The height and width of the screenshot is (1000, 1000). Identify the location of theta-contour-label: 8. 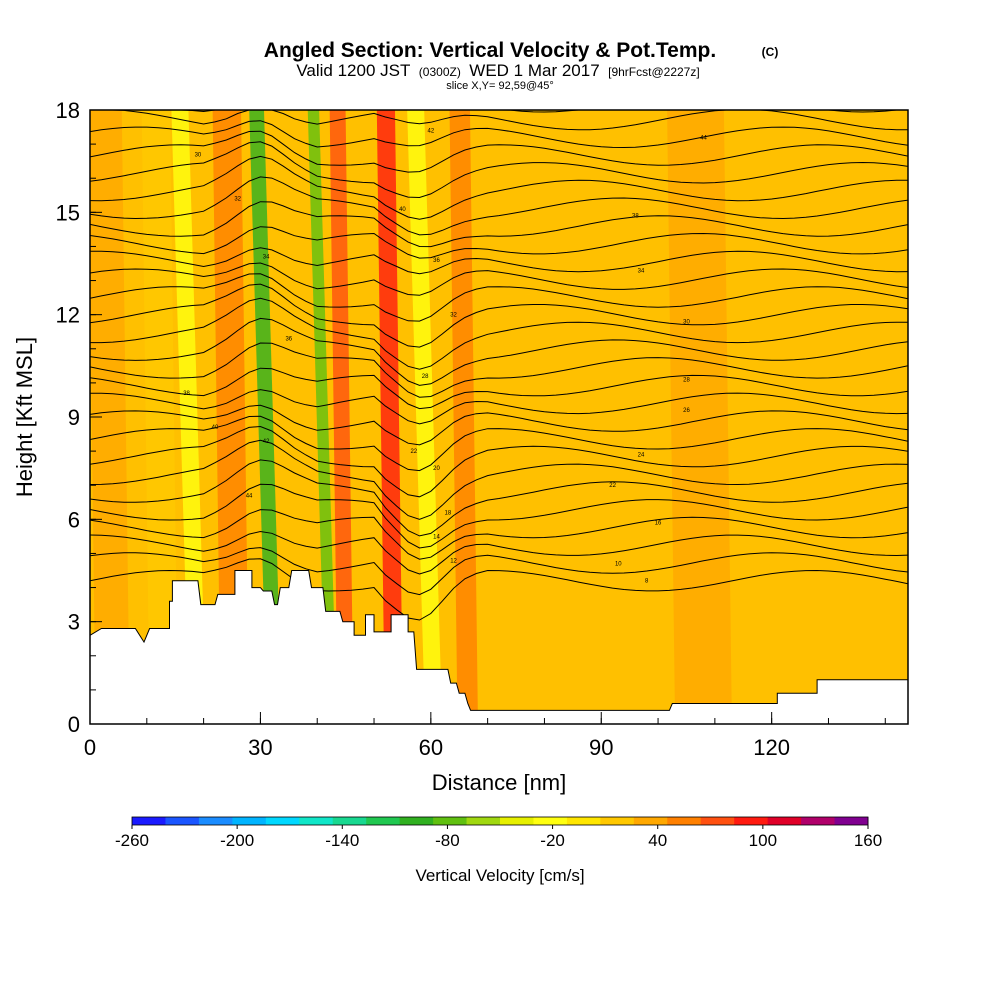
(647, 582).